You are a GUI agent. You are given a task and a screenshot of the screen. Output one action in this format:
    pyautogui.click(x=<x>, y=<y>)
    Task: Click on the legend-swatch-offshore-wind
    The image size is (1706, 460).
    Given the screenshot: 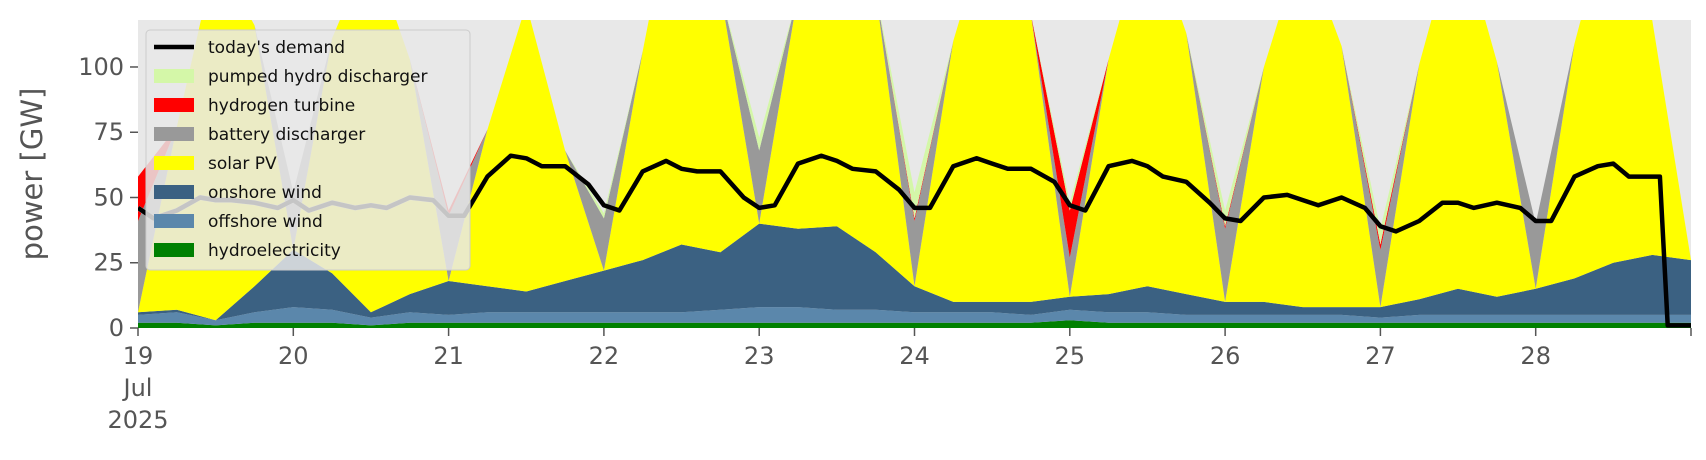 What is the action you would take?
    pyautogui.click(x=174, y=221)
    